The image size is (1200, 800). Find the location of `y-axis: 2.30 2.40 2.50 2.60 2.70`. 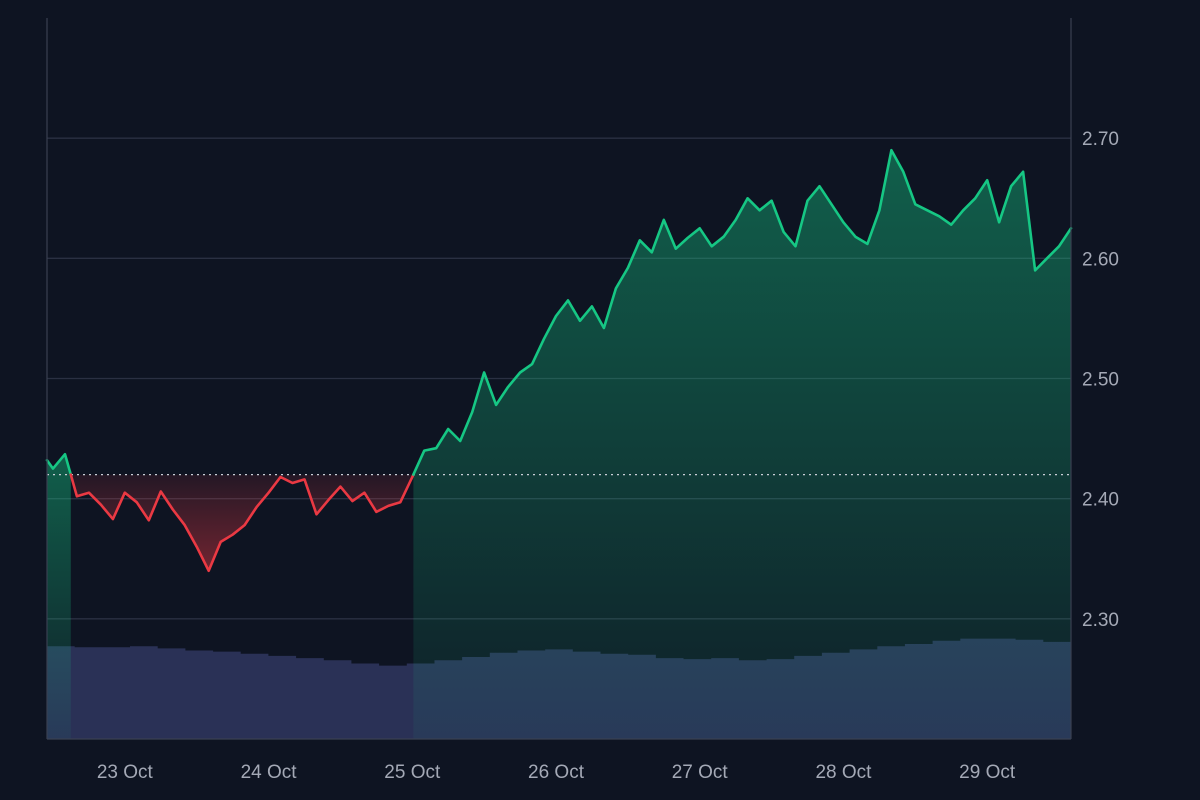

y-axis: 2.30 2.40 2.50 2.60 2.70 is located at coordinates (1100, 380).